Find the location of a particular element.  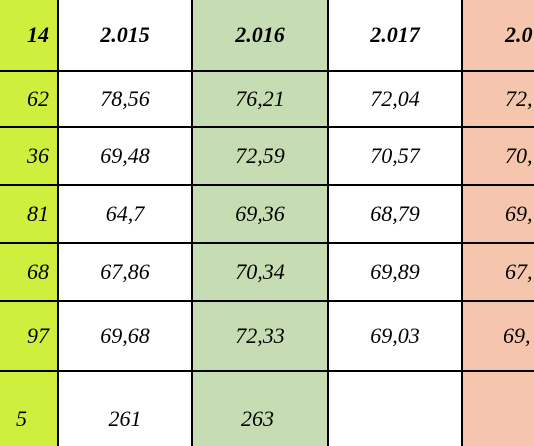

table-cell: 81 is located at coordinates (28, 214).